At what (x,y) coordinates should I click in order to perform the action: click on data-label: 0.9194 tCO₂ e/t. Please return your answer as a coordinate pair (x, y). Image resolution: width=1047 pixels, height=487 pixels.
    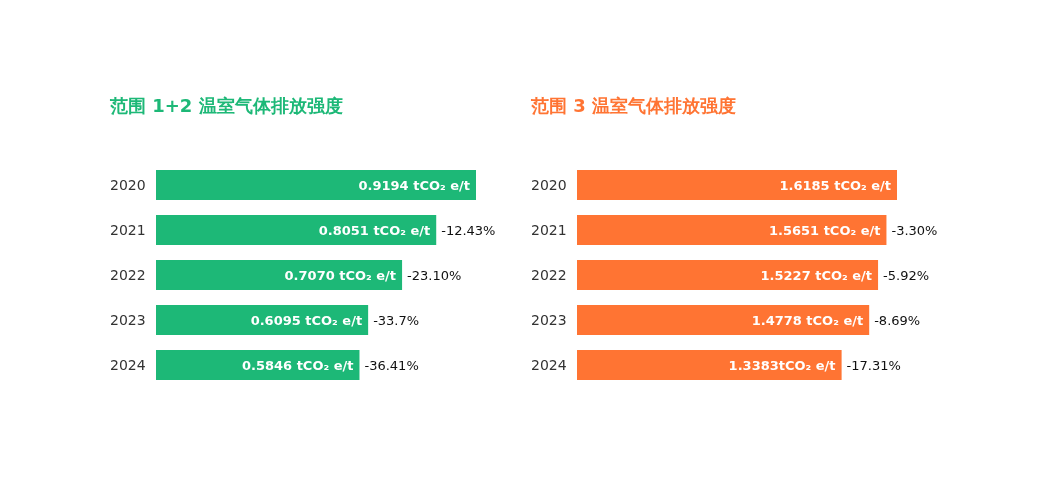
    Looking at the image, I should click on (414, 185).